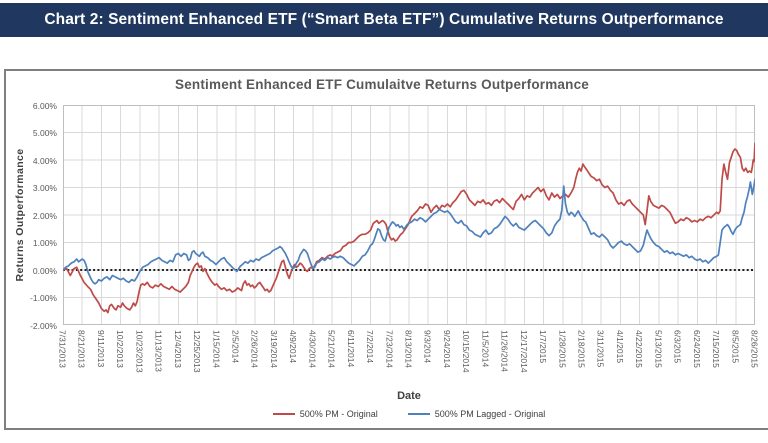  Describe the element at coordinates (639, 349) in the screenshot. I see `x-tick-label: 4/22/2015` at that location.